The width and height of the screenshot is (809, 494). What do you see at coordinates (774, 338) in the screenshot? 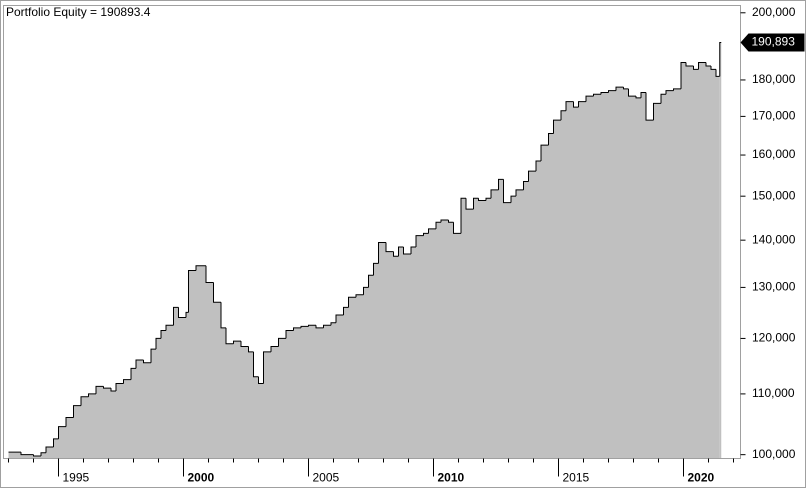
I see `y-tick-label: 120,000` at bounding box center [774, 338].